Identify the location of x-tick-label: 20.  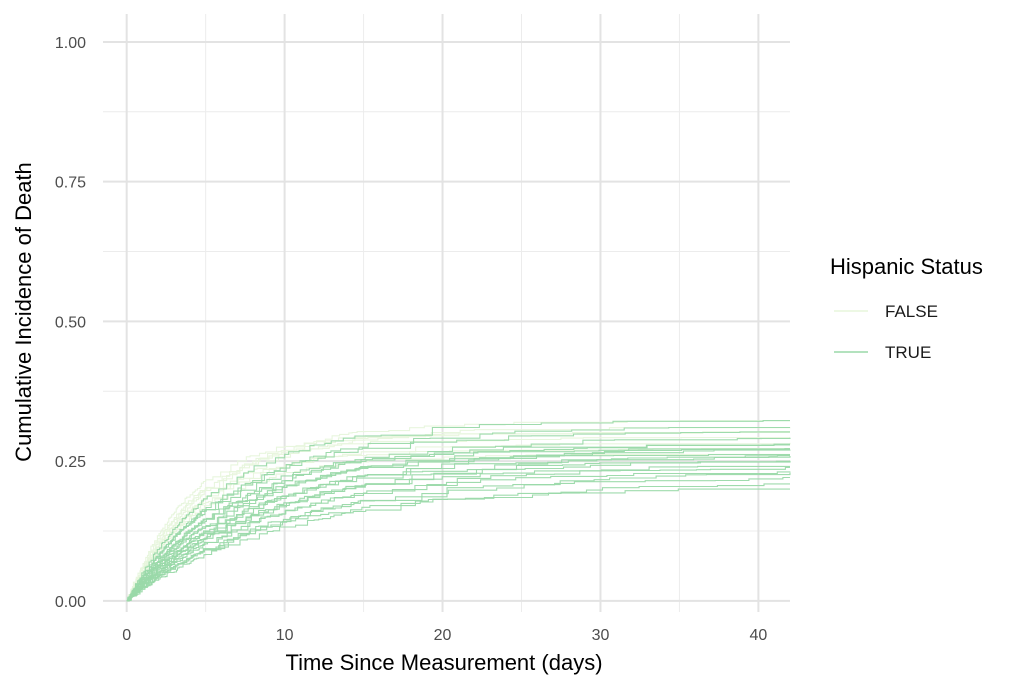
(443, 635).